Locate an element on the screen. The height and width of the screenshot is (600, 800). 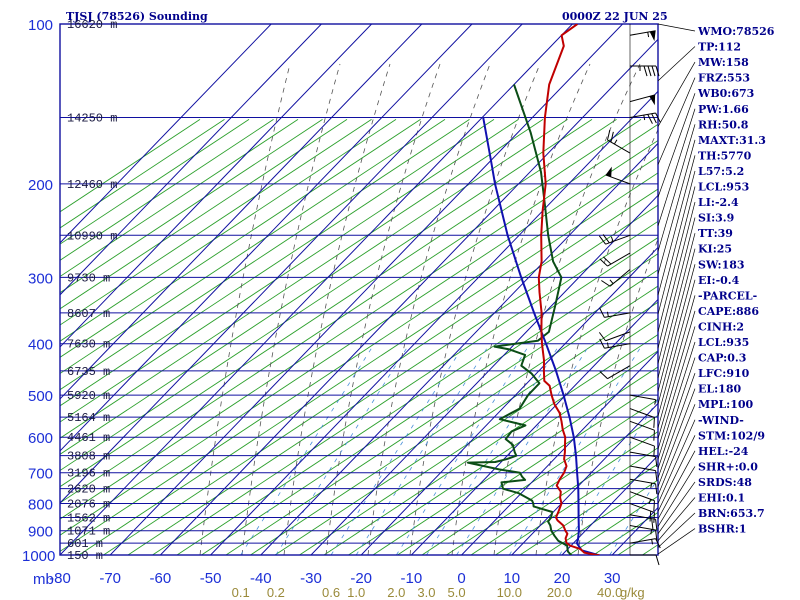
sounding-index: BRN:653.7 is located at coordinates (731, 513).